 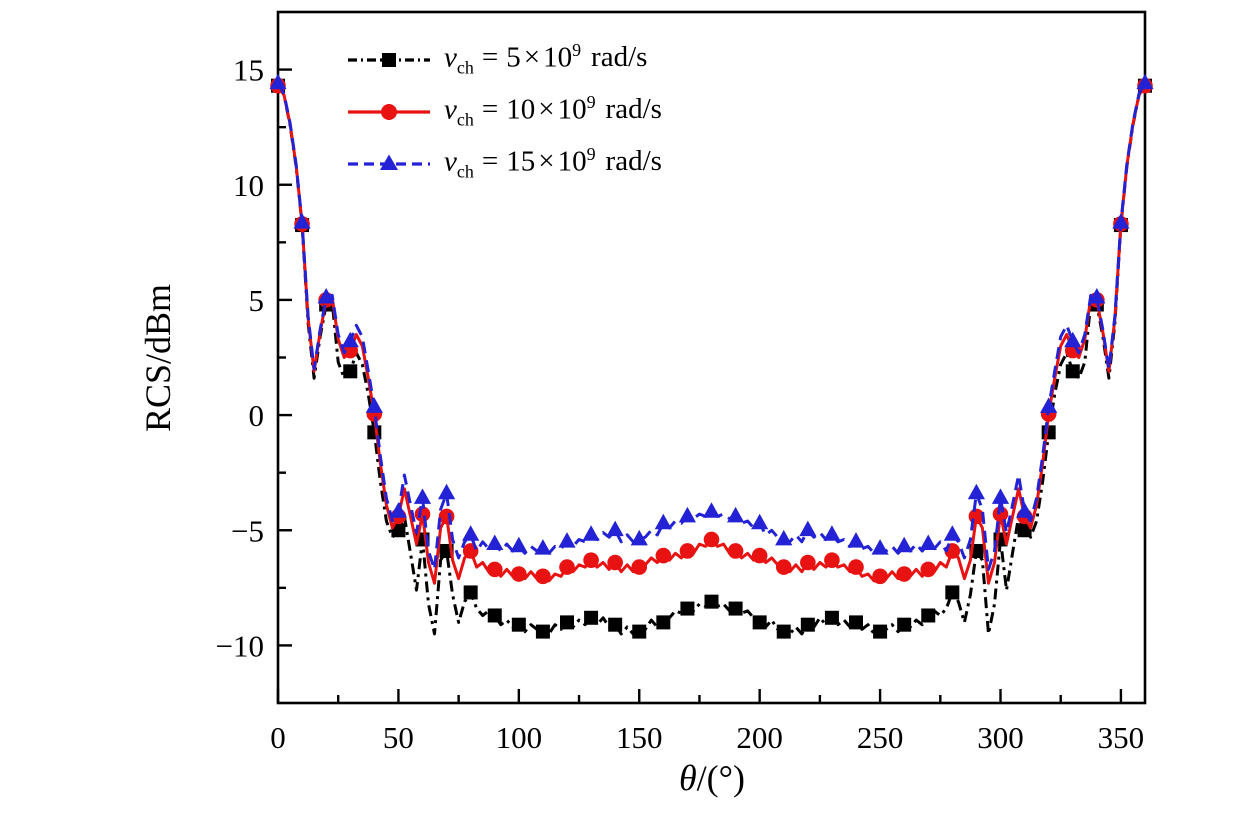 I want to click on legend-item-5e9: vch = 5 × 109 rad/s, so click(x=504, y=59).